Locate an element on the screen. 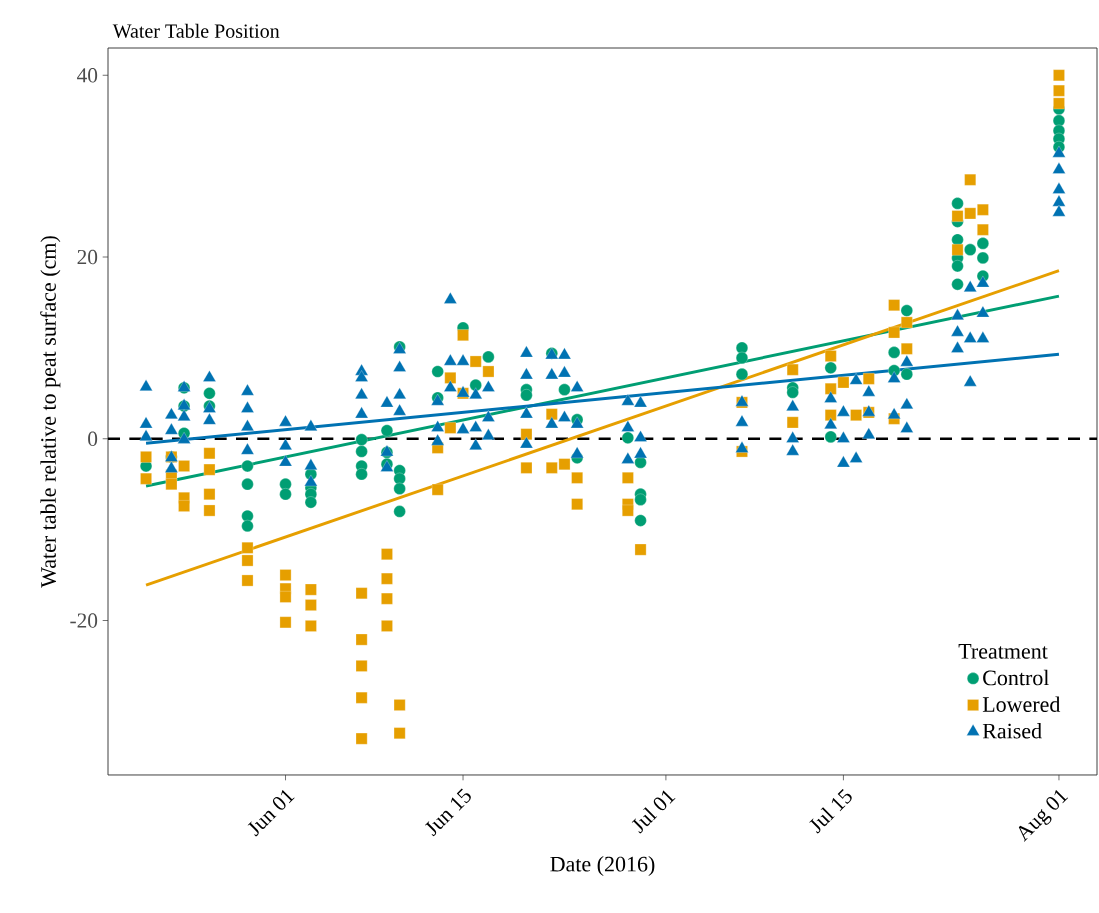 This screenshot has width=1099, height=913. x-tick-label: Jun 01 is located at coordinates (271, 813).